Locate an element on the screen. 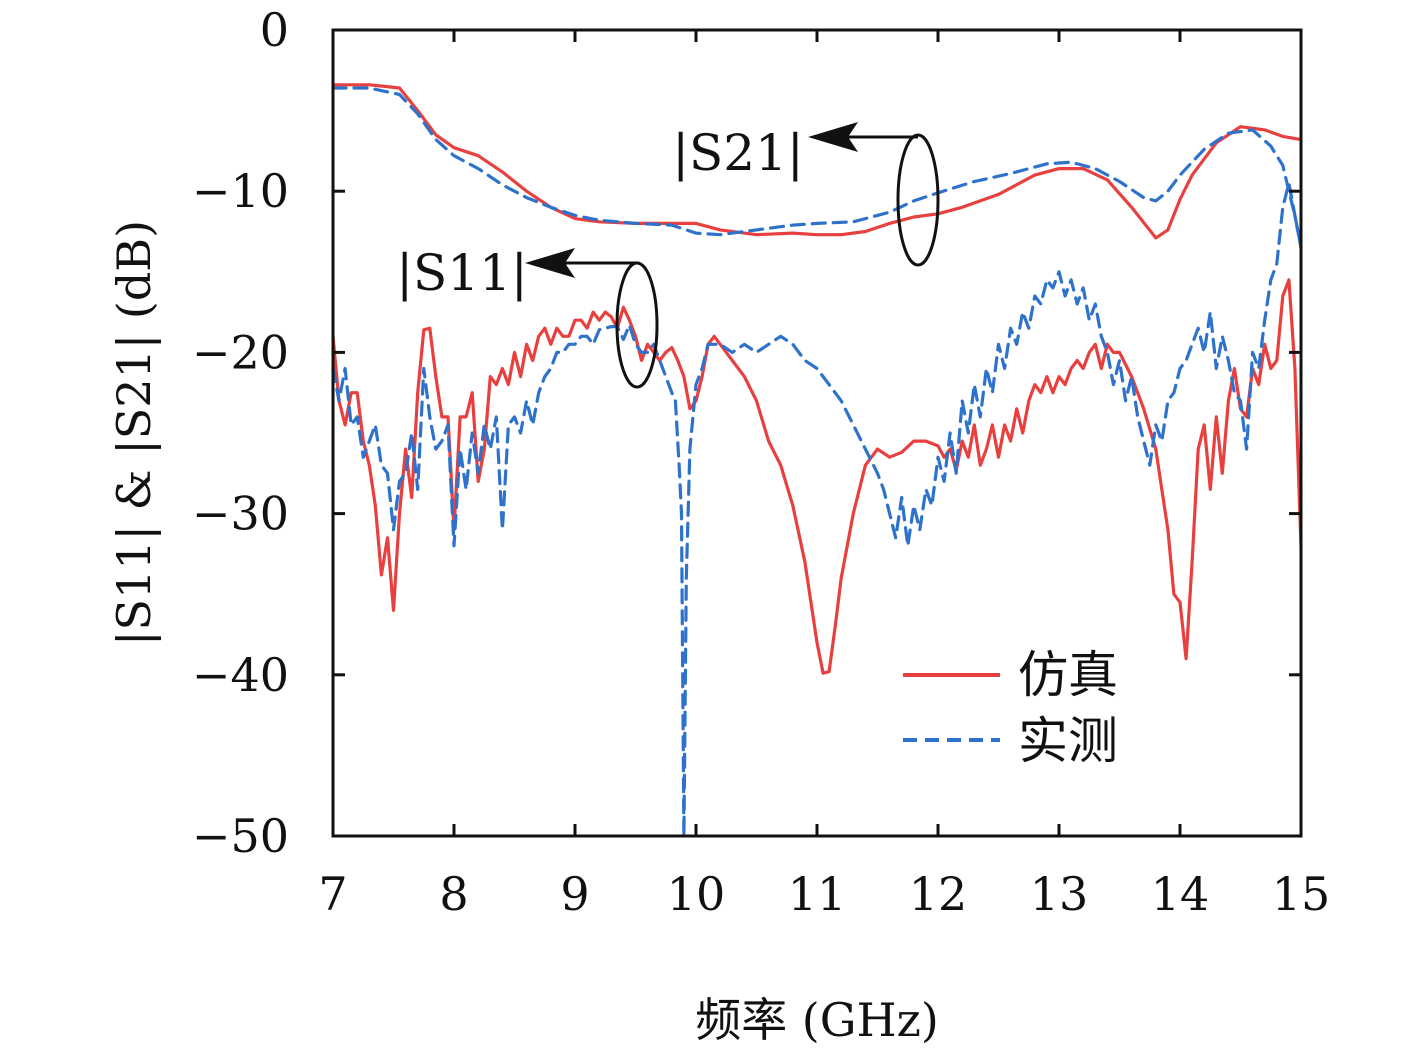  s11-arrow-head is located at coordinates (550, 263).